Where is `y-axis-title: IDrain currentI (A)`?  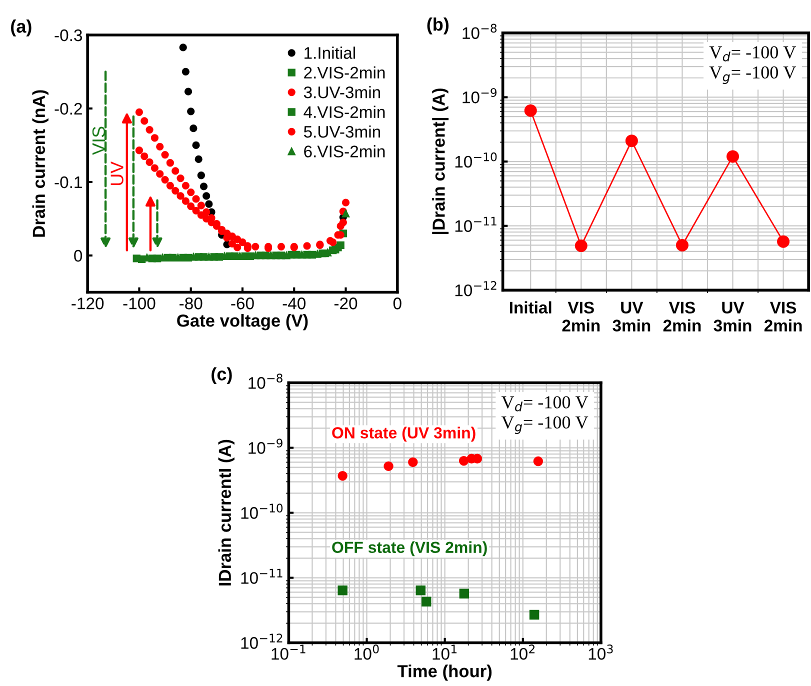
y-axis-title: IDrain currentI (A) is located at coordinates (226, 513).